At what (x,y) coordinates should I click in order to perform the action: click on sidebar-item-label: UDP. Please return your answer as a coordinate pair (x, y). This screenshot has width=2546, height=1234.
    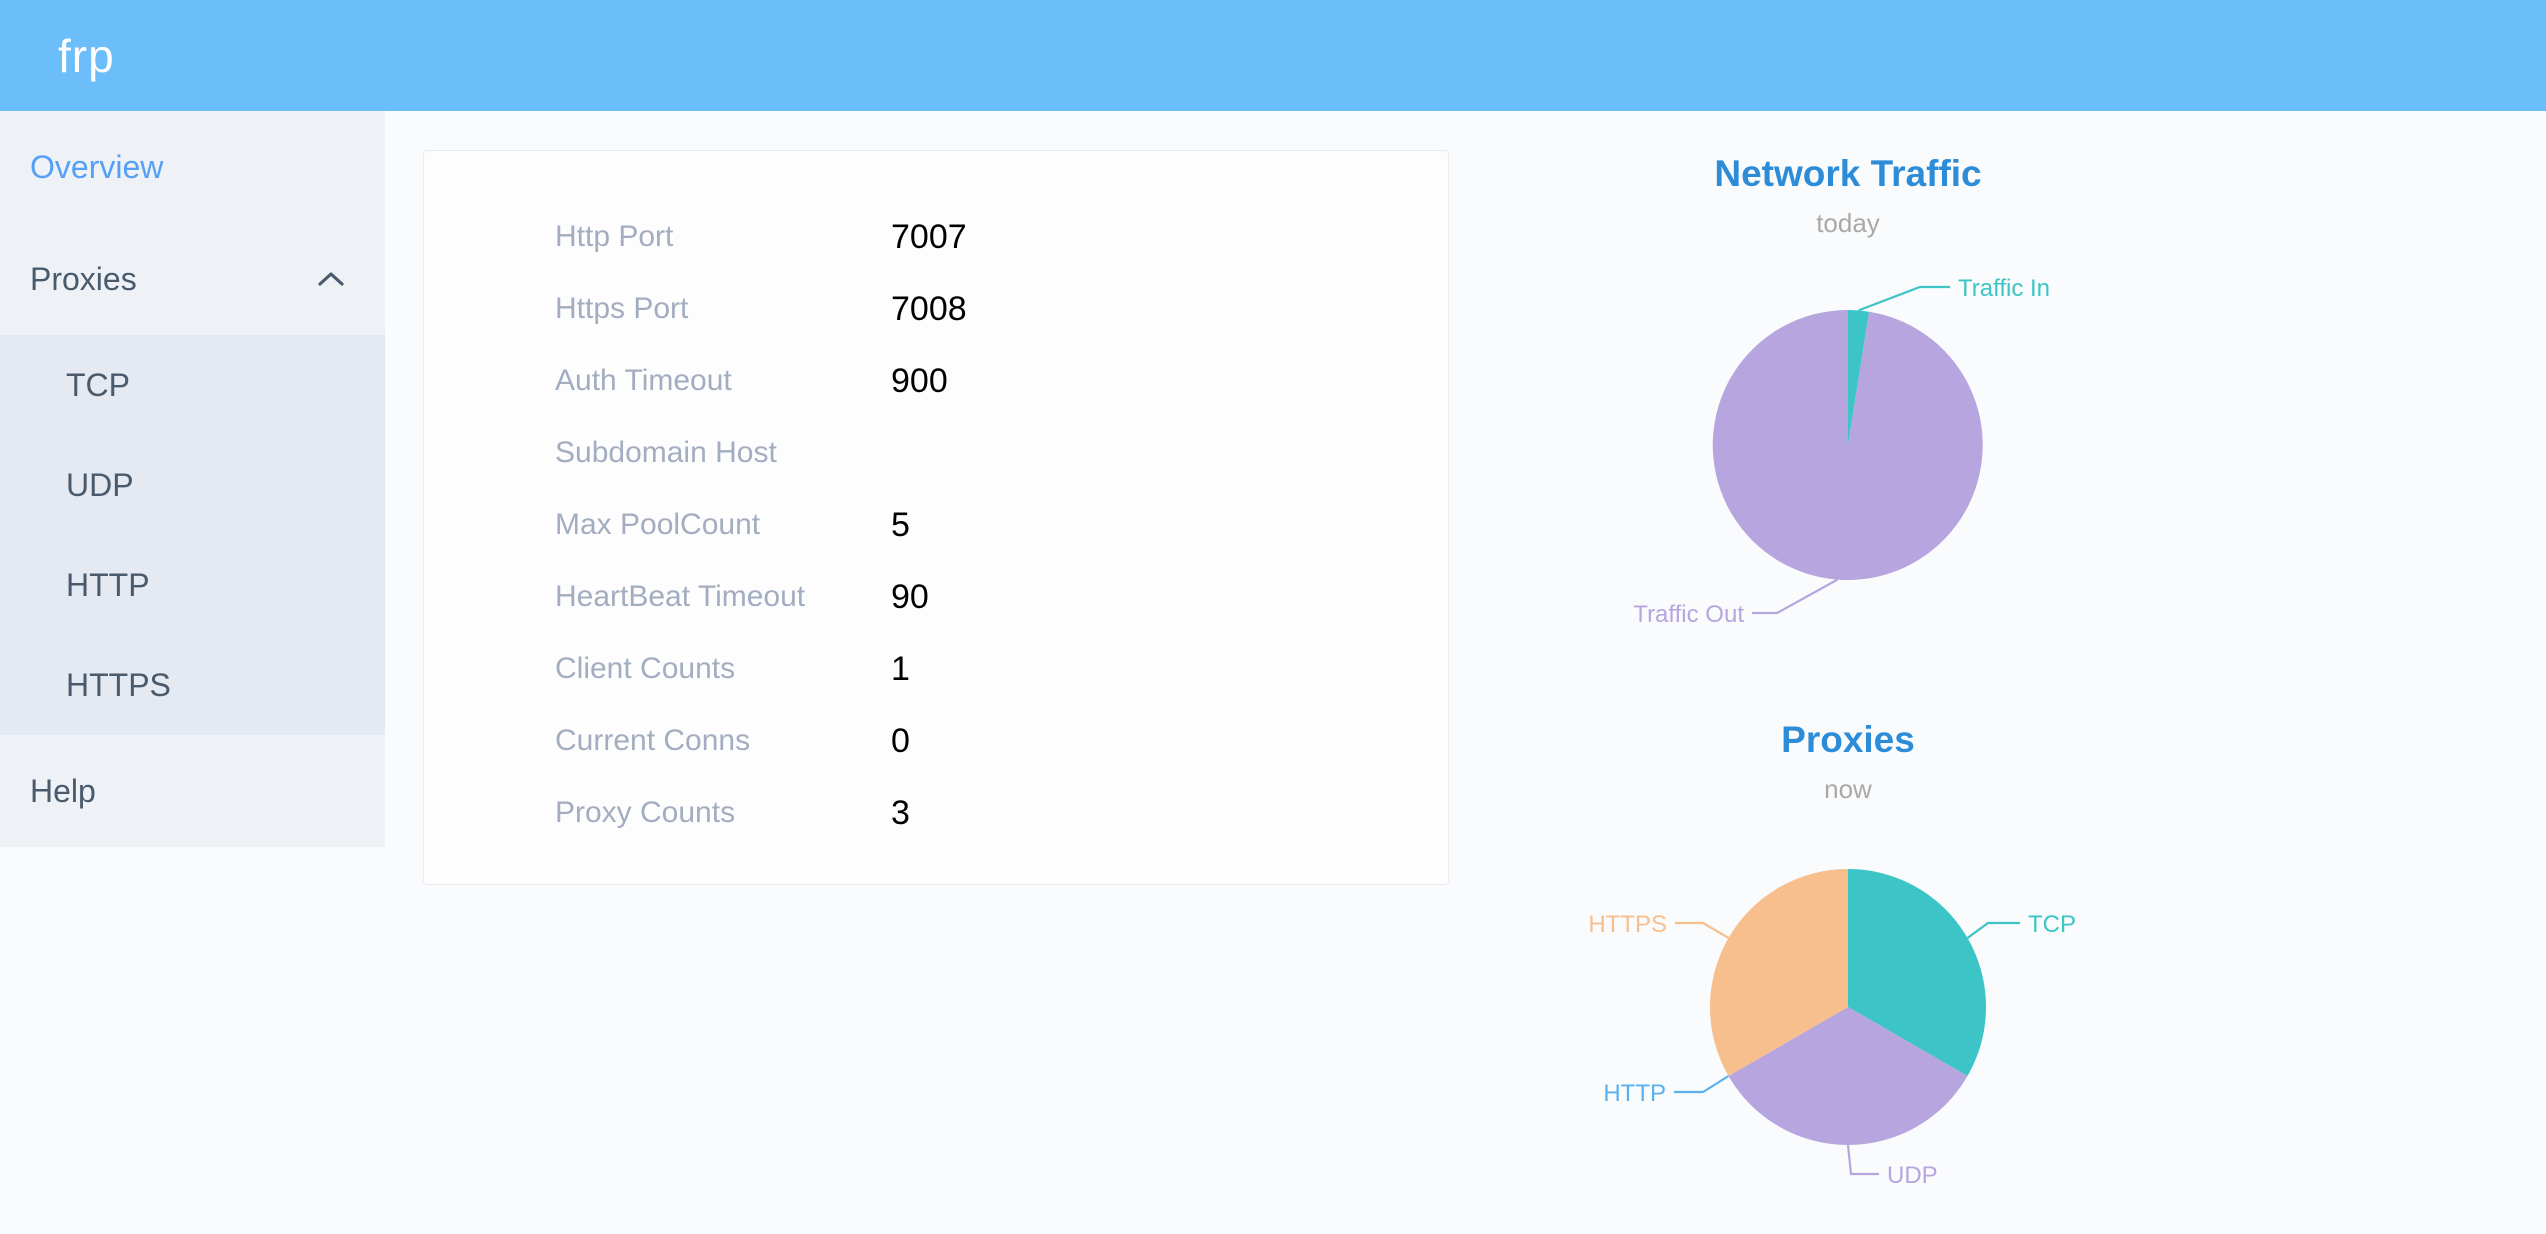
    Looking at the image, I should click on (100, 484).